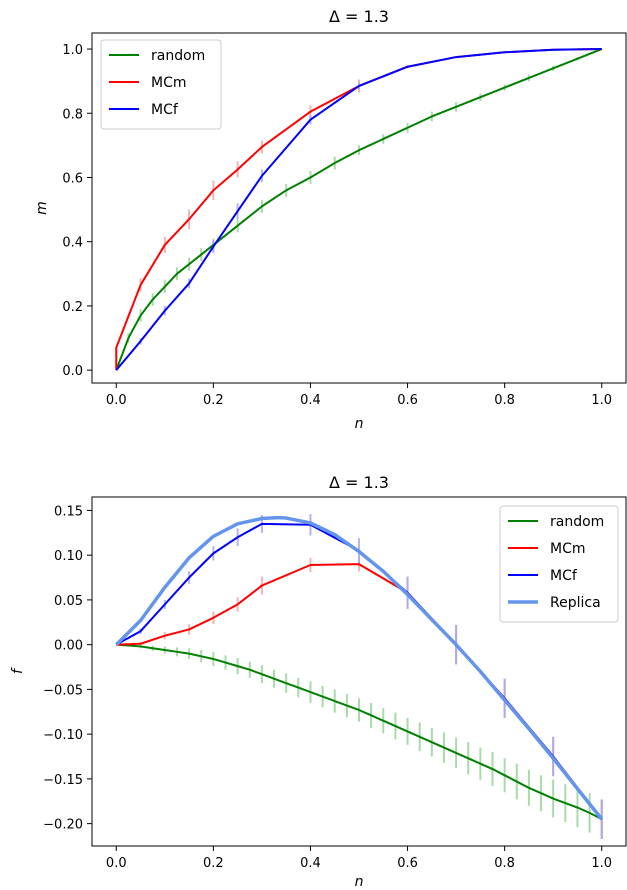  Describe the element at coordinates (72, 178) in the screenshot. I see `y-tick-label: 0.6` at that location.